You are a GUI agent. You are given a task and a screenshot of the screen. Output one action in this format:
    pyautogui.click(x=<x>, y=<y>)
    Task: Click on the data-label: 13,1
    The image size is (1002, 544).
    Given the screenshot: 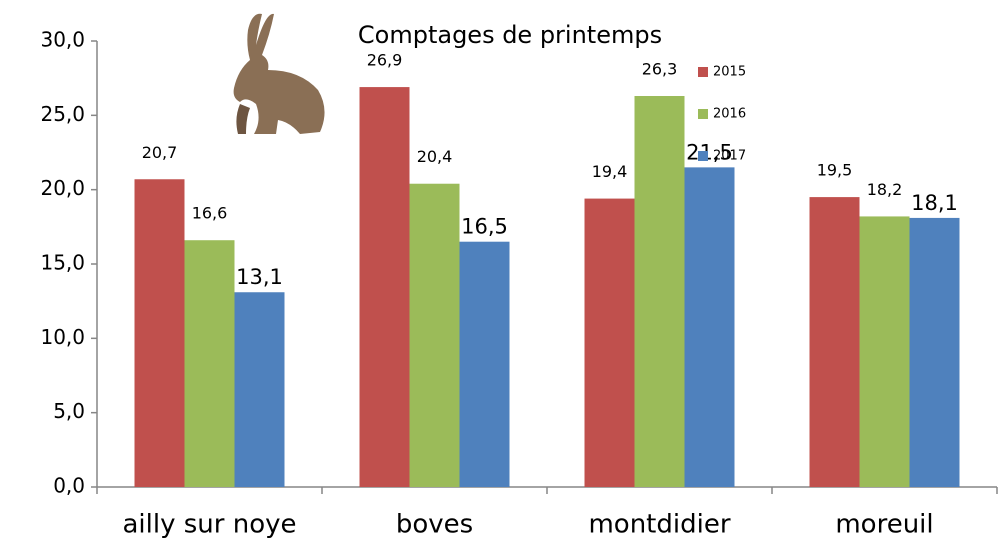 What is the action you would take?
    pyautogui.click(x=259, y=277)
    